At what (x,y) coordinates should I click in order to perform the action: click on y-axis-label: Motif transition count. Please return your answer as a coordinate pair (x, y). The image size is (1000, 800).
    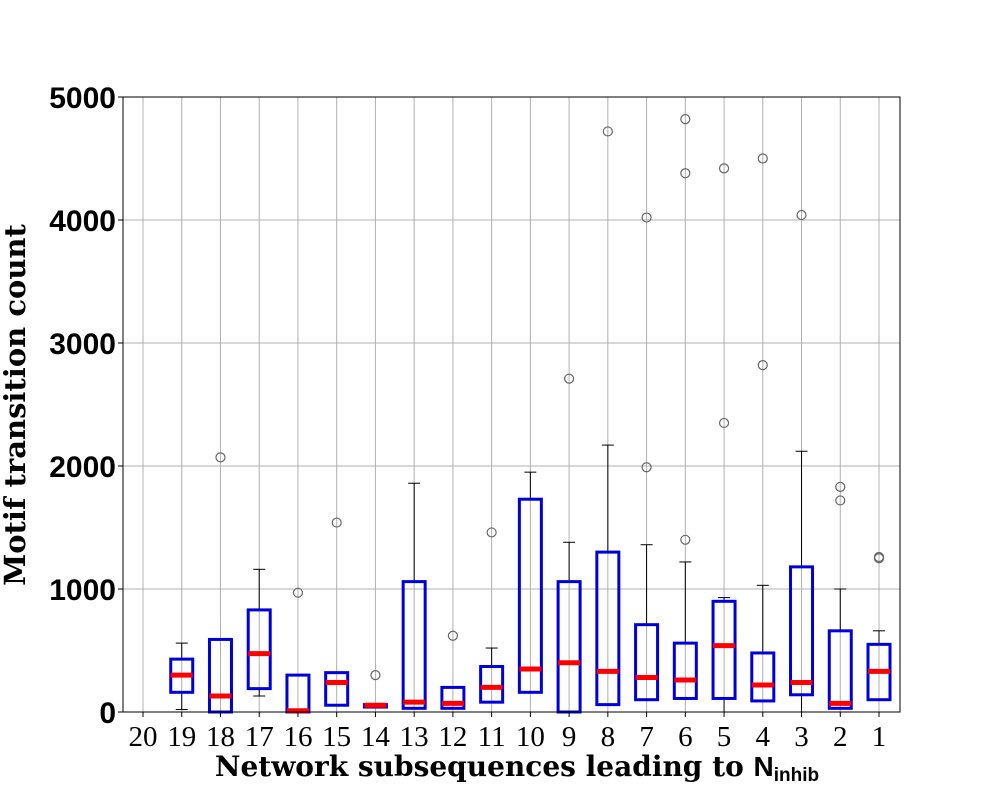
    Looking at the image, I should click on (16, 404).